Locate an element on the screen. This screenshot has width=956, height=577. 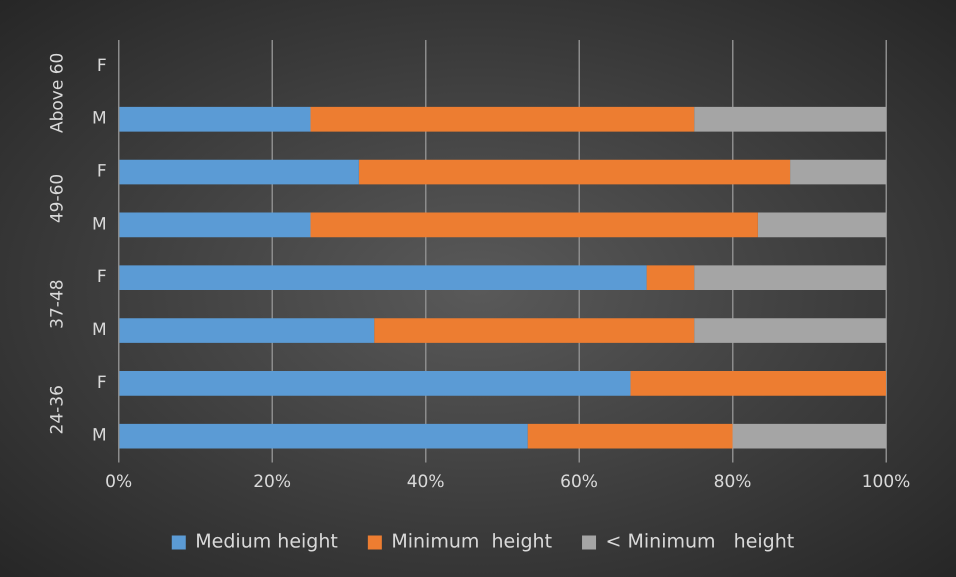
text: 24-36 is located at coordinates (57, 409).